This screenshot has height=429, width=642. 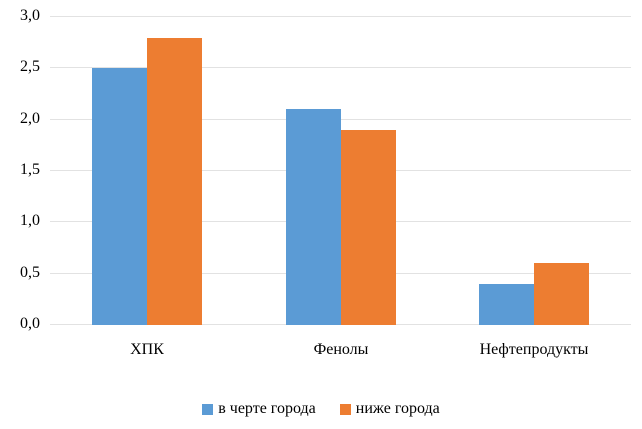 I want to click on bar-series2-cat1, so click(x=174, y=181).